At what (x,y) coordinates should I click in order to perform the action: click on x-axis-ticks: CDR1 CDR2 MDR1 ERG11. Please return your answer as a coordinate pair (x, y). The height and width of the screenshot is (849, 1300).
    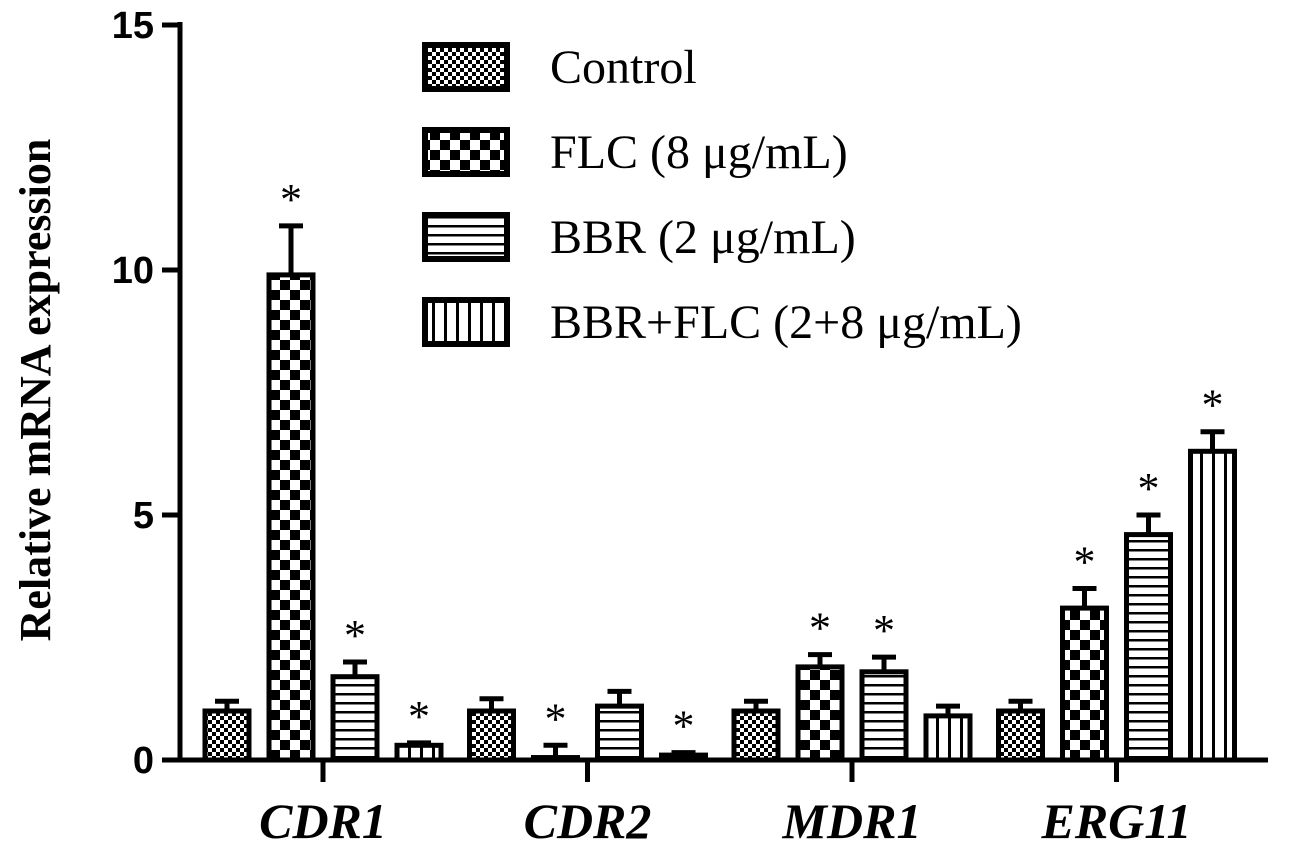
    Looking at the image, I should click on (725, 804).